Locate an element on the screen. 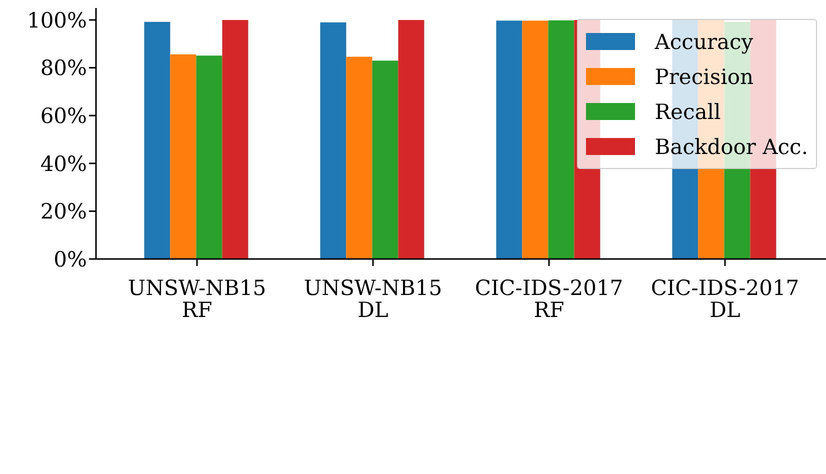 This screenshot has height=474, width=826. y-tick-label: 40% is located at coordinates (63, 164).